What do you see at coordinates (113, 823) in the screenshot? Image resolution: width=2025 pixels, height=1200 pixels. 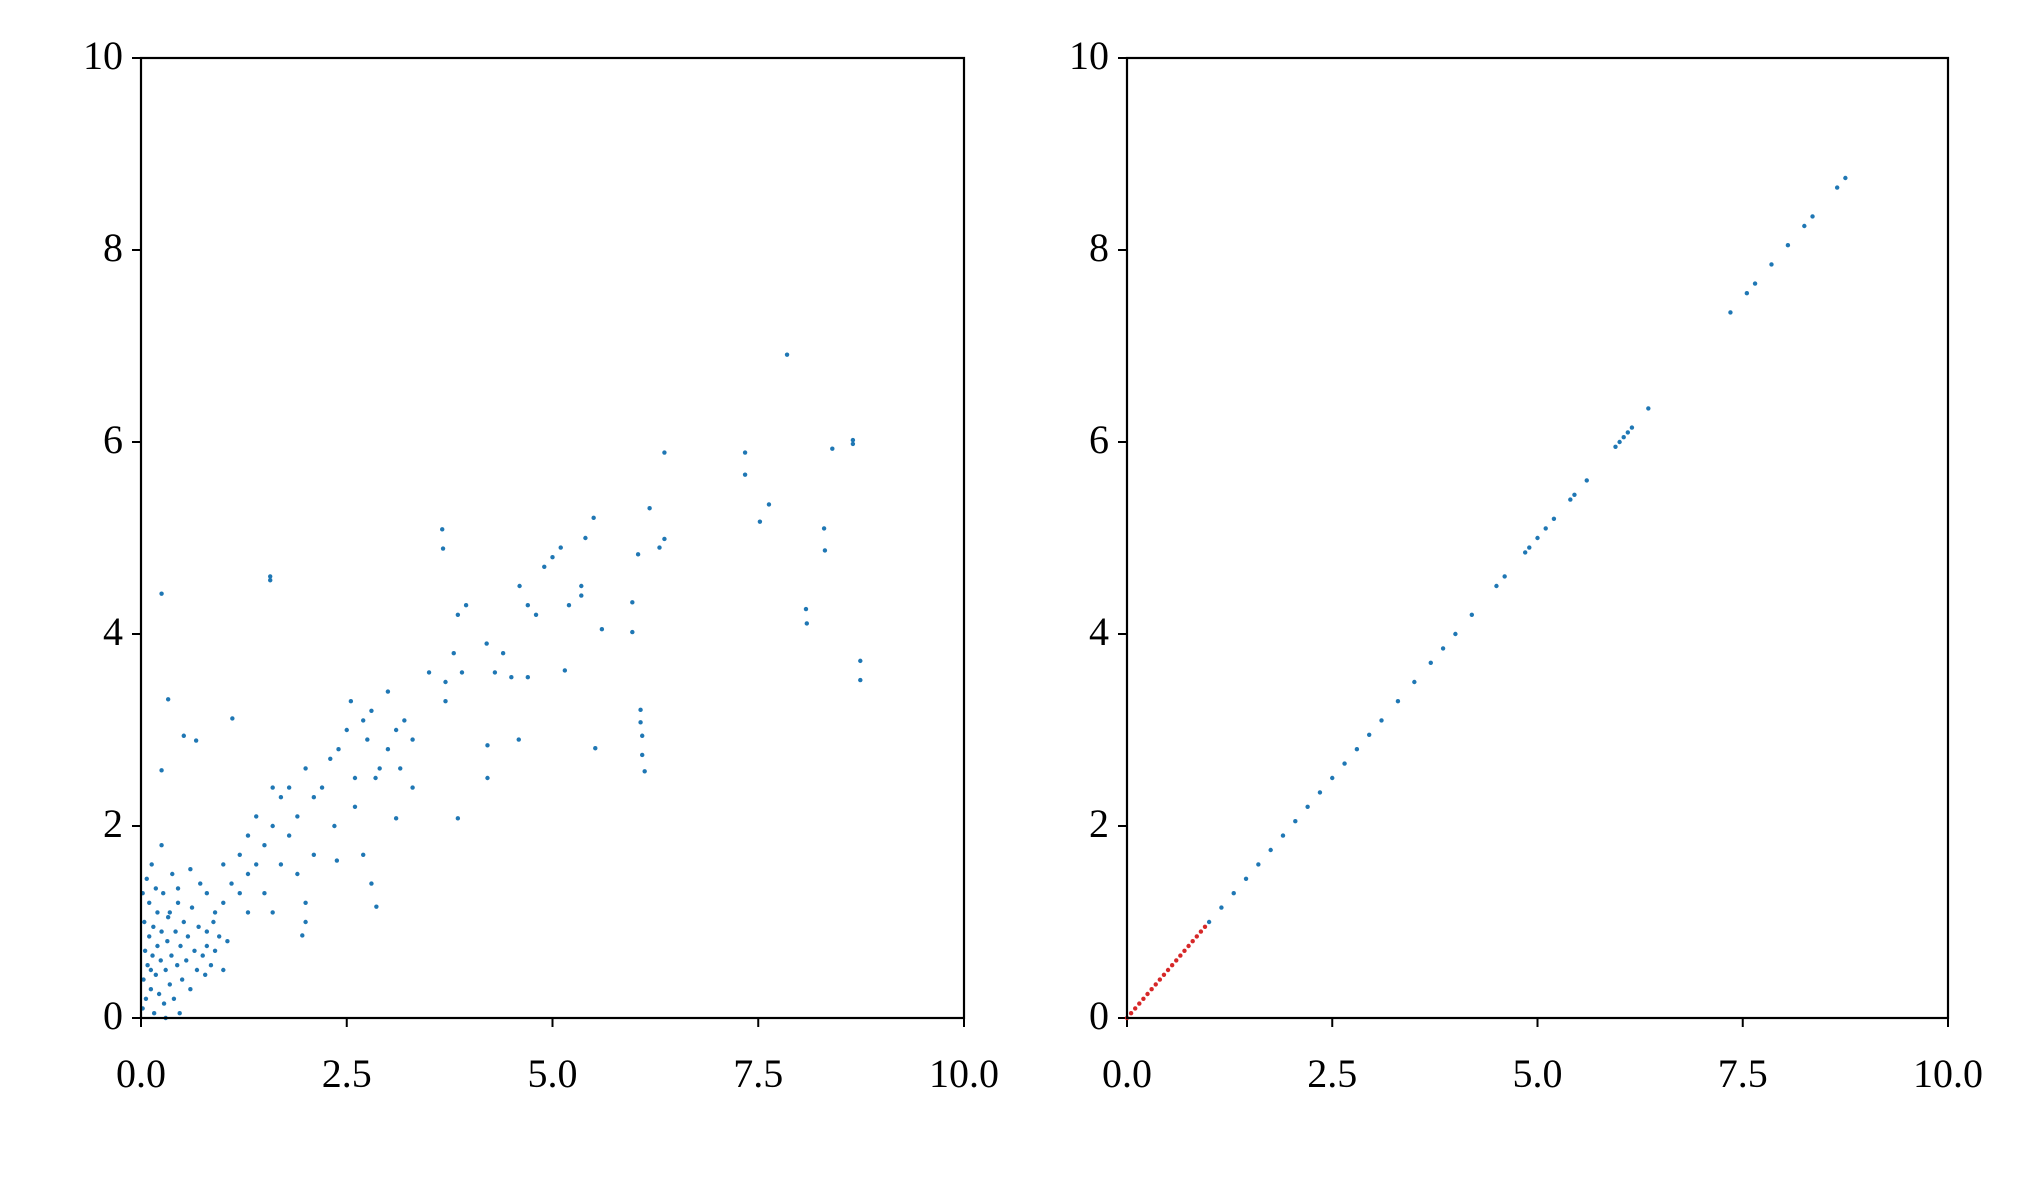 I see `y-tick-label: 2` at bounding box center [113, 823].